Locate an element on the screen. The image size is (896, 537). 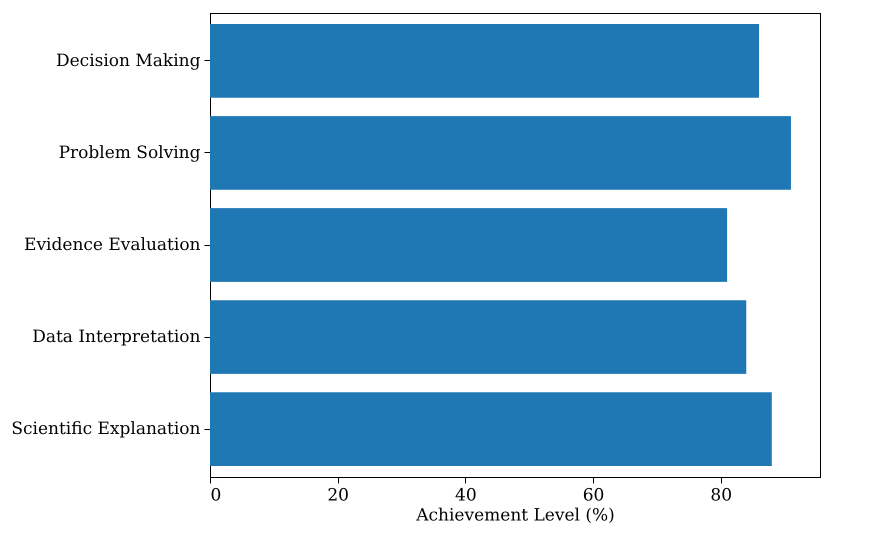
y-tick-label: Problem Solving is located at coordinates (129, 152).